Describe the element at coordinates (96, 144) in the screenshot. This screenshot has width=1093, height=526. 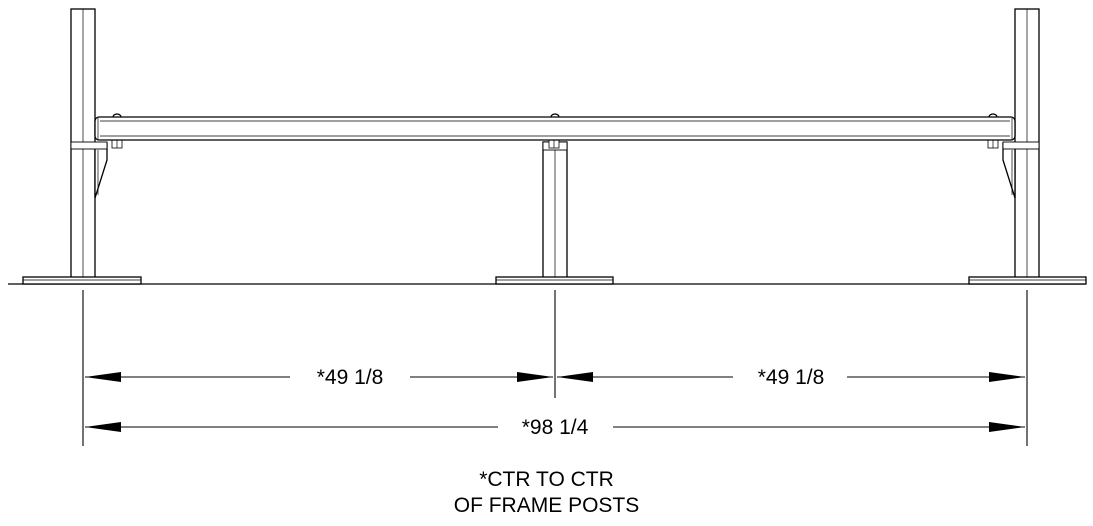
I see `left-frame-post` at that location.